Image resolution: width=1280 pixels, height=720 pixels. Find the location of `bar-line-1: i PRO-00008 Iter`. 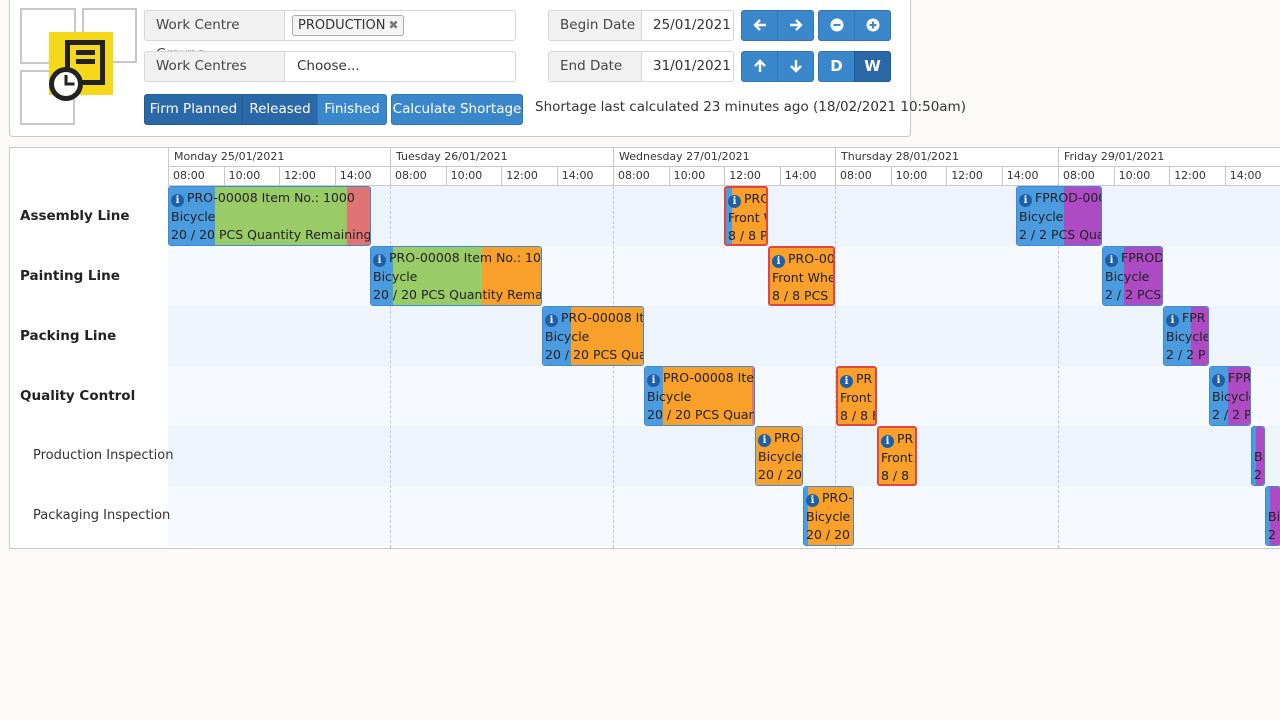

bar-line-1: i PRO-00008 Iter is located at coordinates (700, 378).